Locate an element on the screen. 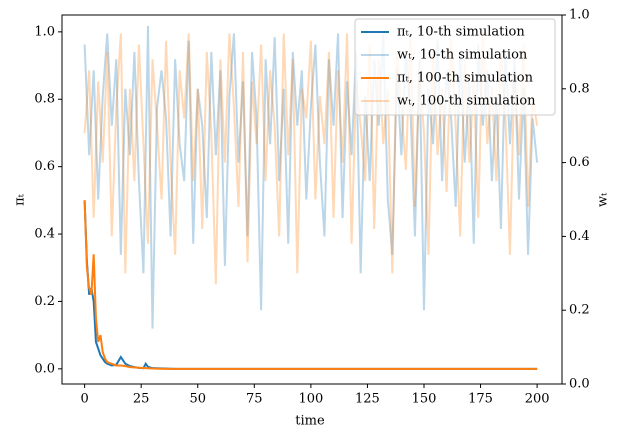 This screenshot has width=618, height=438. y-tick-label: 0.2 is located at coordinates (44, 301).